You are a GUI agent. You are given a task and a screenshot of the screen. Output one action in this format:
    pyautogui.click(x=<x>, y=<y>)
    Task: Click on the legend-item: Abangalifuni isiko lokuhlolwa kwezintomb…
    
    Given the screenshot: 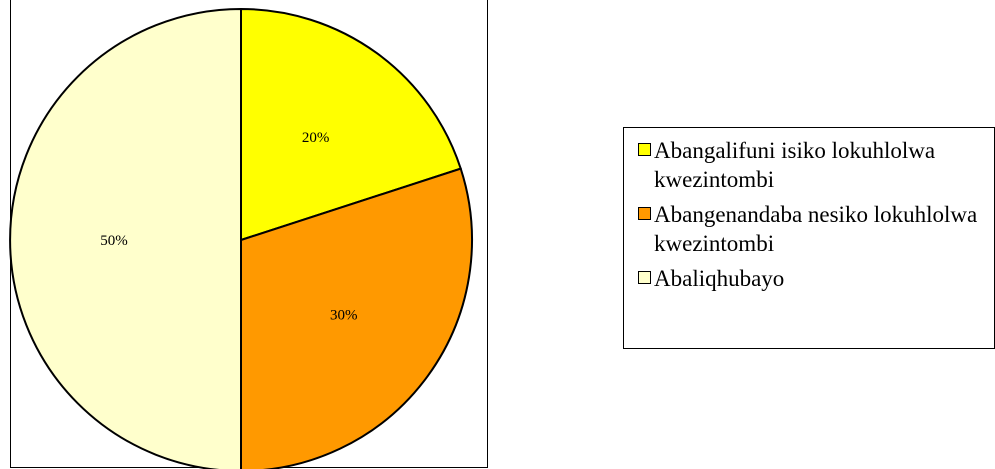 What is the action you would take?
    pyautogui.click(x=814, y=165)
    